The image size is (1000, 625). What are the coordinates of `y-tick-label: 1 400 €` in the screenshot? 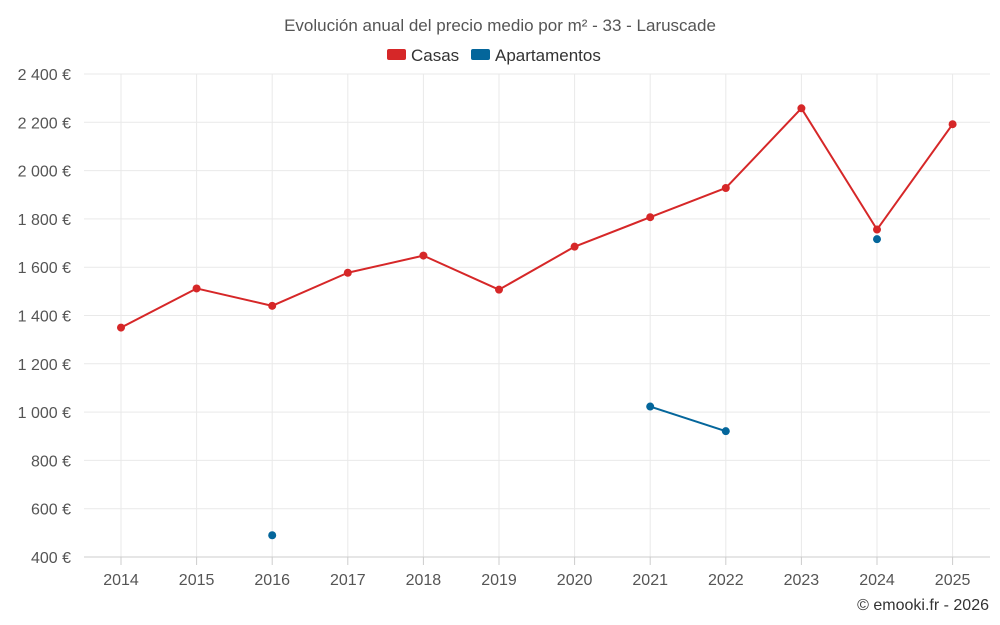 It's located at (44, 317).